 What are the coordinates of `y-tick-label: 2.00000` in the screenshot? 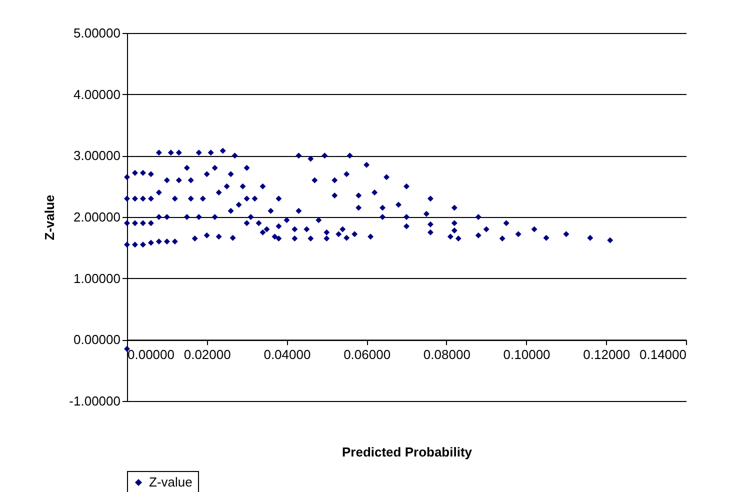 It's located at (97, 217).